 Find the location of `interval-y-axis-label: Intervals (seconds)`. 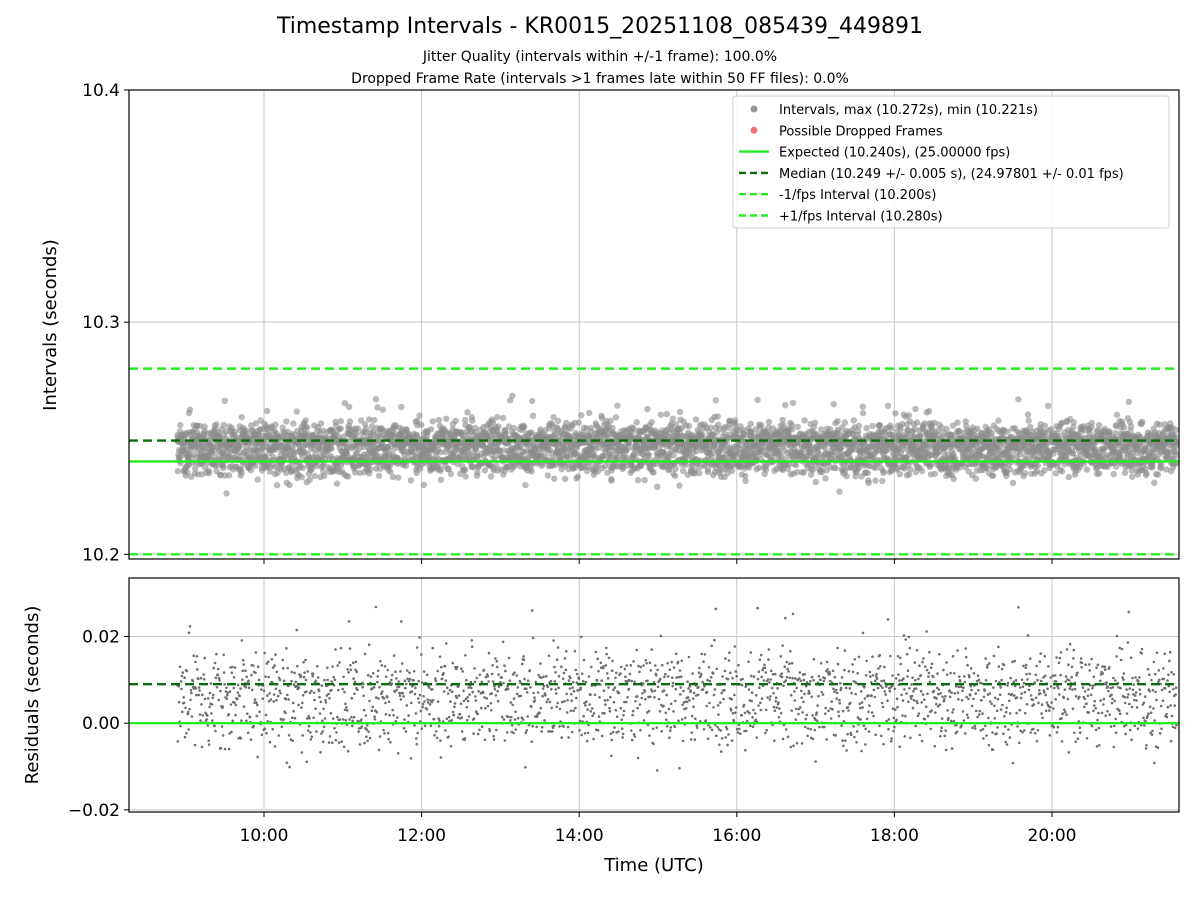

interval-y-axis-label: Intervals (seconds) is located at coordinates (50, 325).